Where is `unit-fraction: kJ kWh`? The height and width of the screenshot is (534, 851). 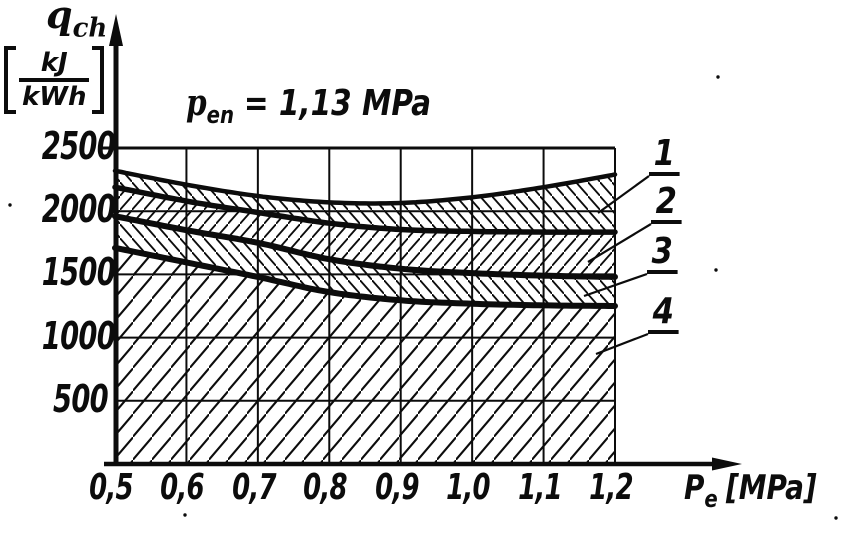
unit-fraction: kJ kWh is located at coordinates (54, 80).